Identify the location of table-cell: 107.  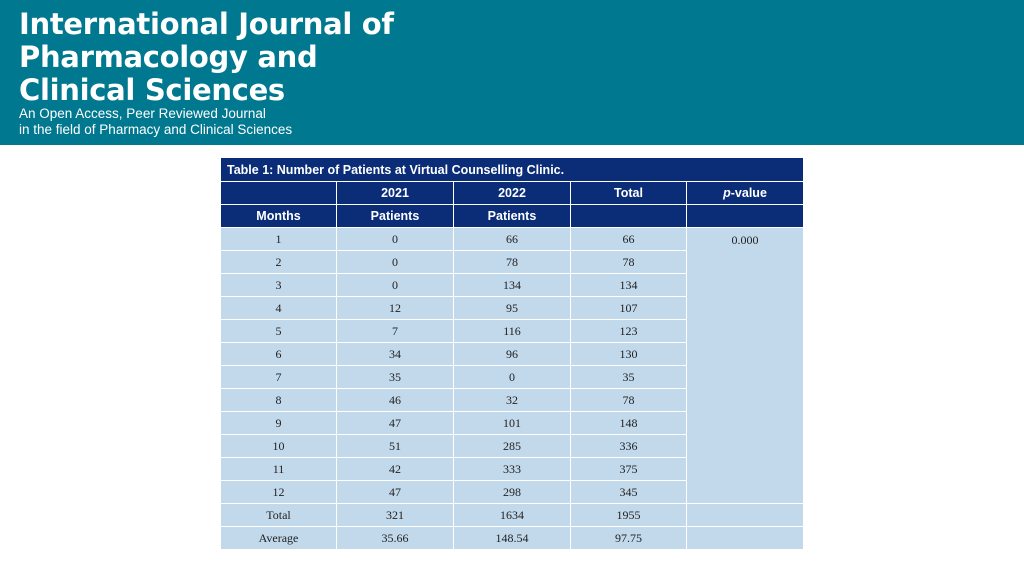
(628, 308).